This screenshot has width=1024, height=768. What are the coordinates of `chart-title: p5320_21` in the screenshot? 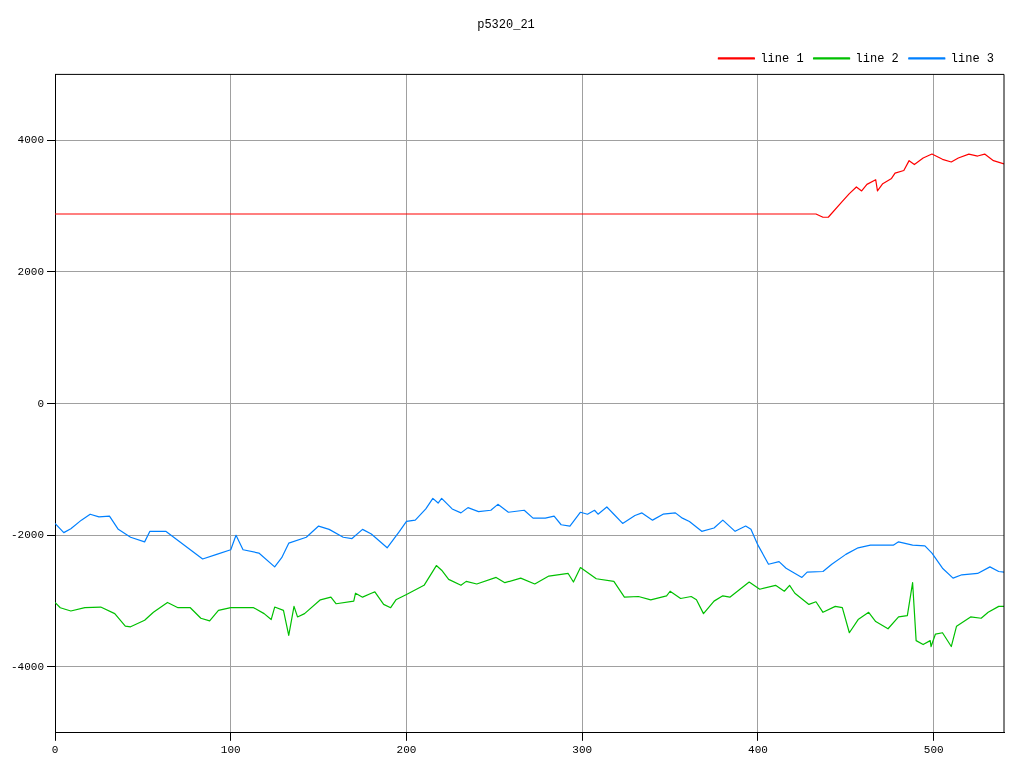 It's located at (506, 25).